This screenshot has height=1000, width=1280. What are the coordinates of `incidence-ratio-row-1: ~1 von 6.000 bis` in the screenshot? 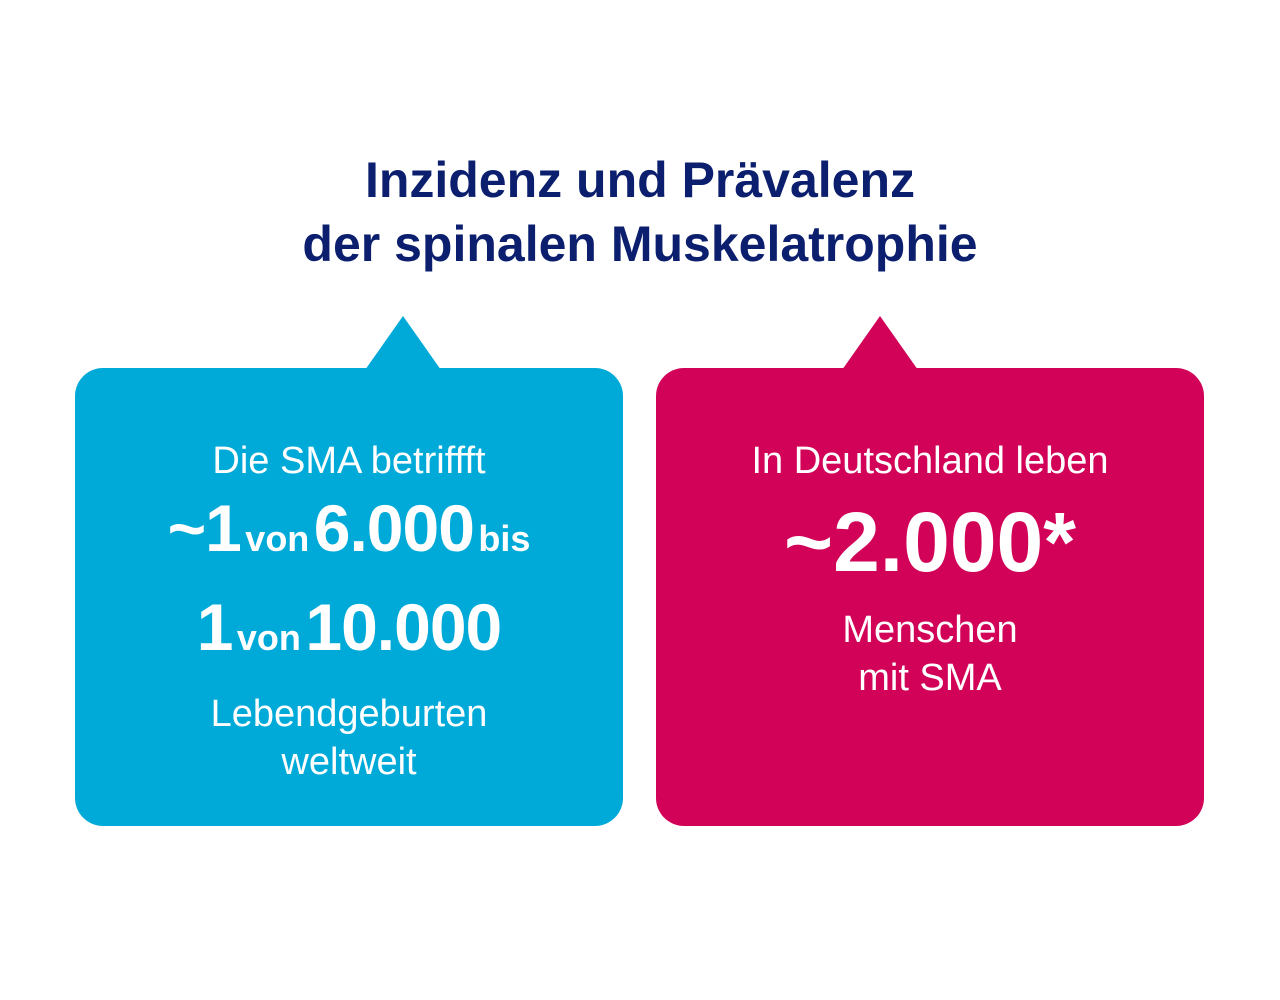 It's located at (349, 537).